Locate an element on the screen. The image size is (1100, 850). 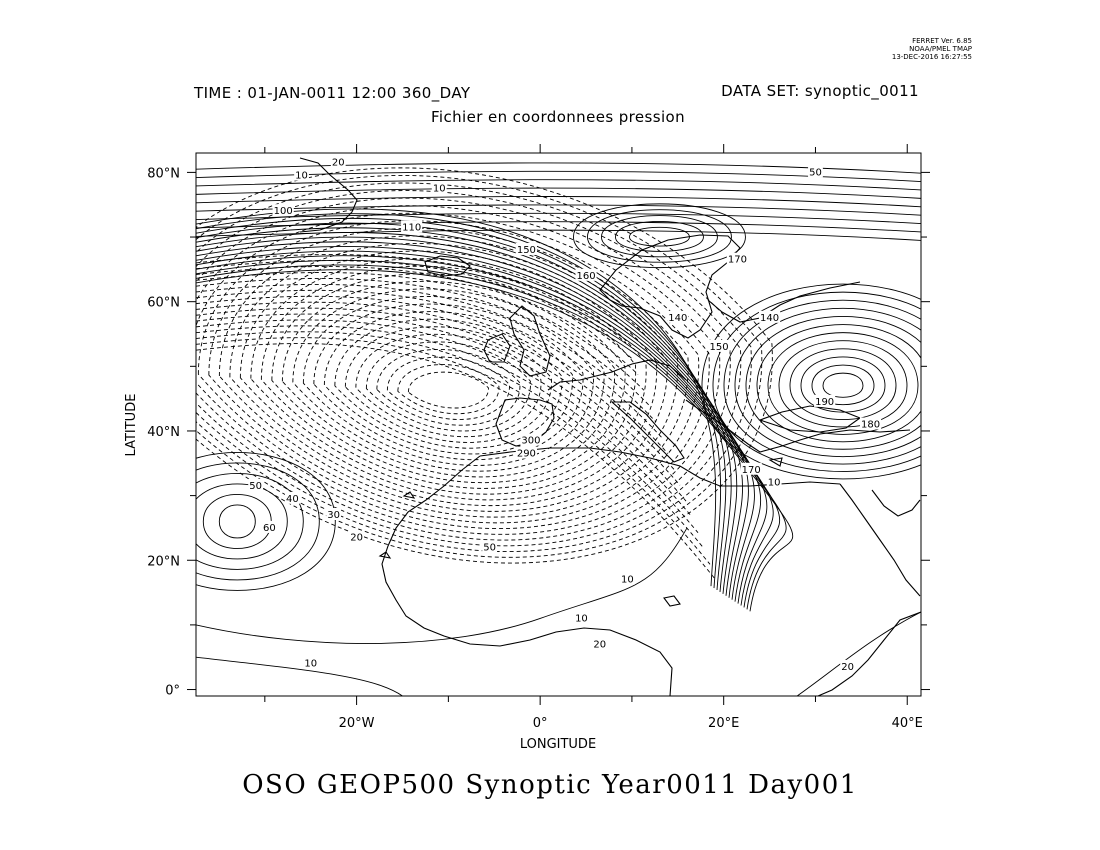
time-header: TIME : 01-JAN-0011 12:00 360_DAY is located at coordinates (332, 93).